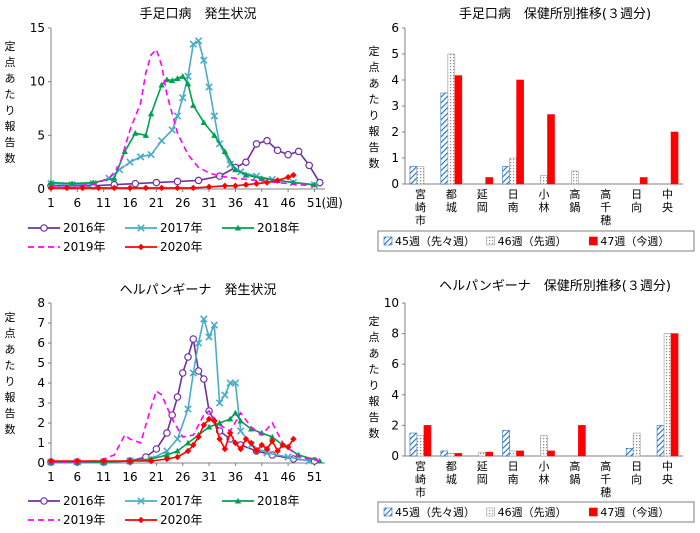 The width and height of the screenshot is (700, 533). What do you see at coordinates (10, 317) in the screenshot?
I see `label-char: 定` at bounding box center [10, 317].